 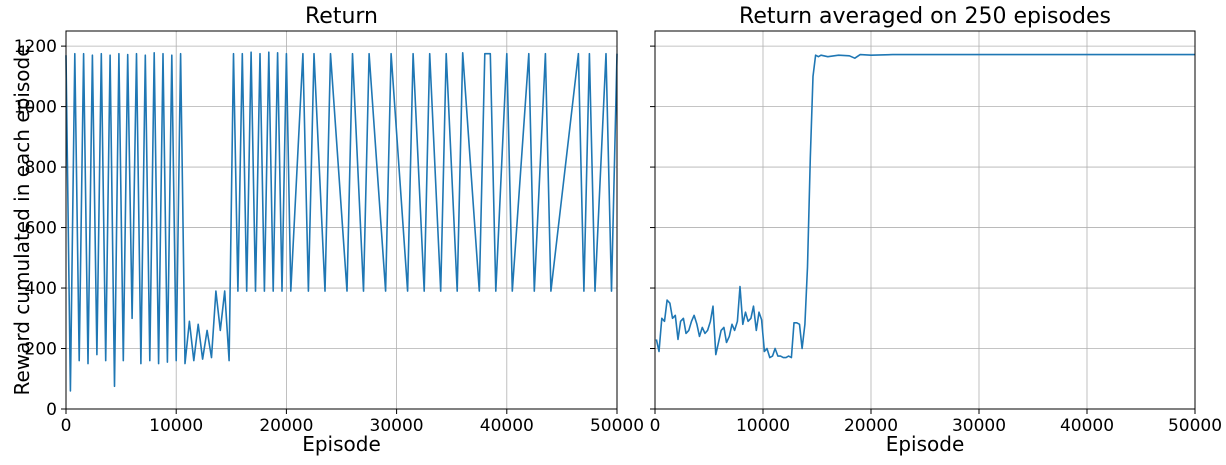 I want to click on chart-title: Return, so click(x=341, y=16).